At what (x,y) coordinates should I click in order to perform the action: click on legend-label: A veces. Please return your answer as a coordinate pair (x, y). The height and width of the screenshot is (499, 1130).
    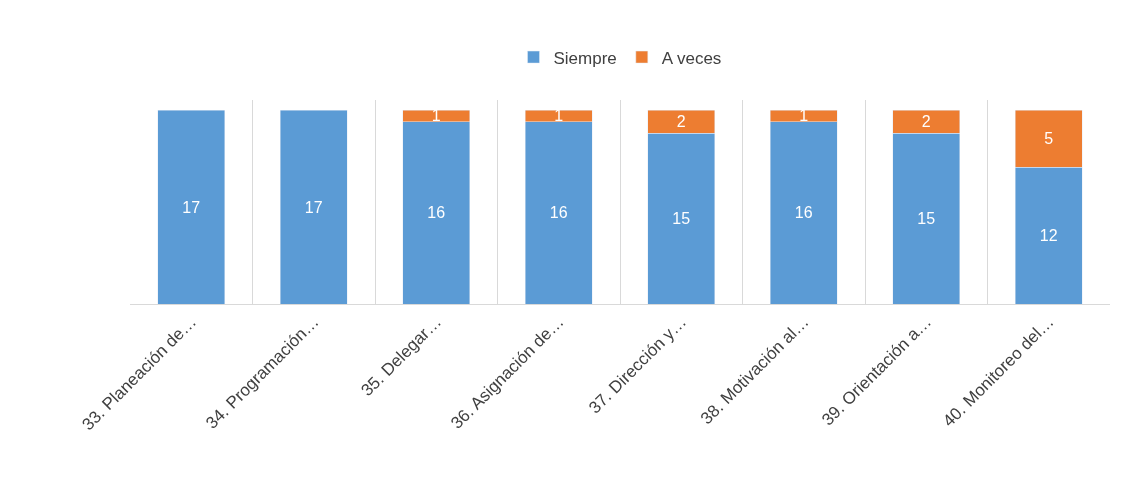
    Looking at the image, I should click on (691, 58).